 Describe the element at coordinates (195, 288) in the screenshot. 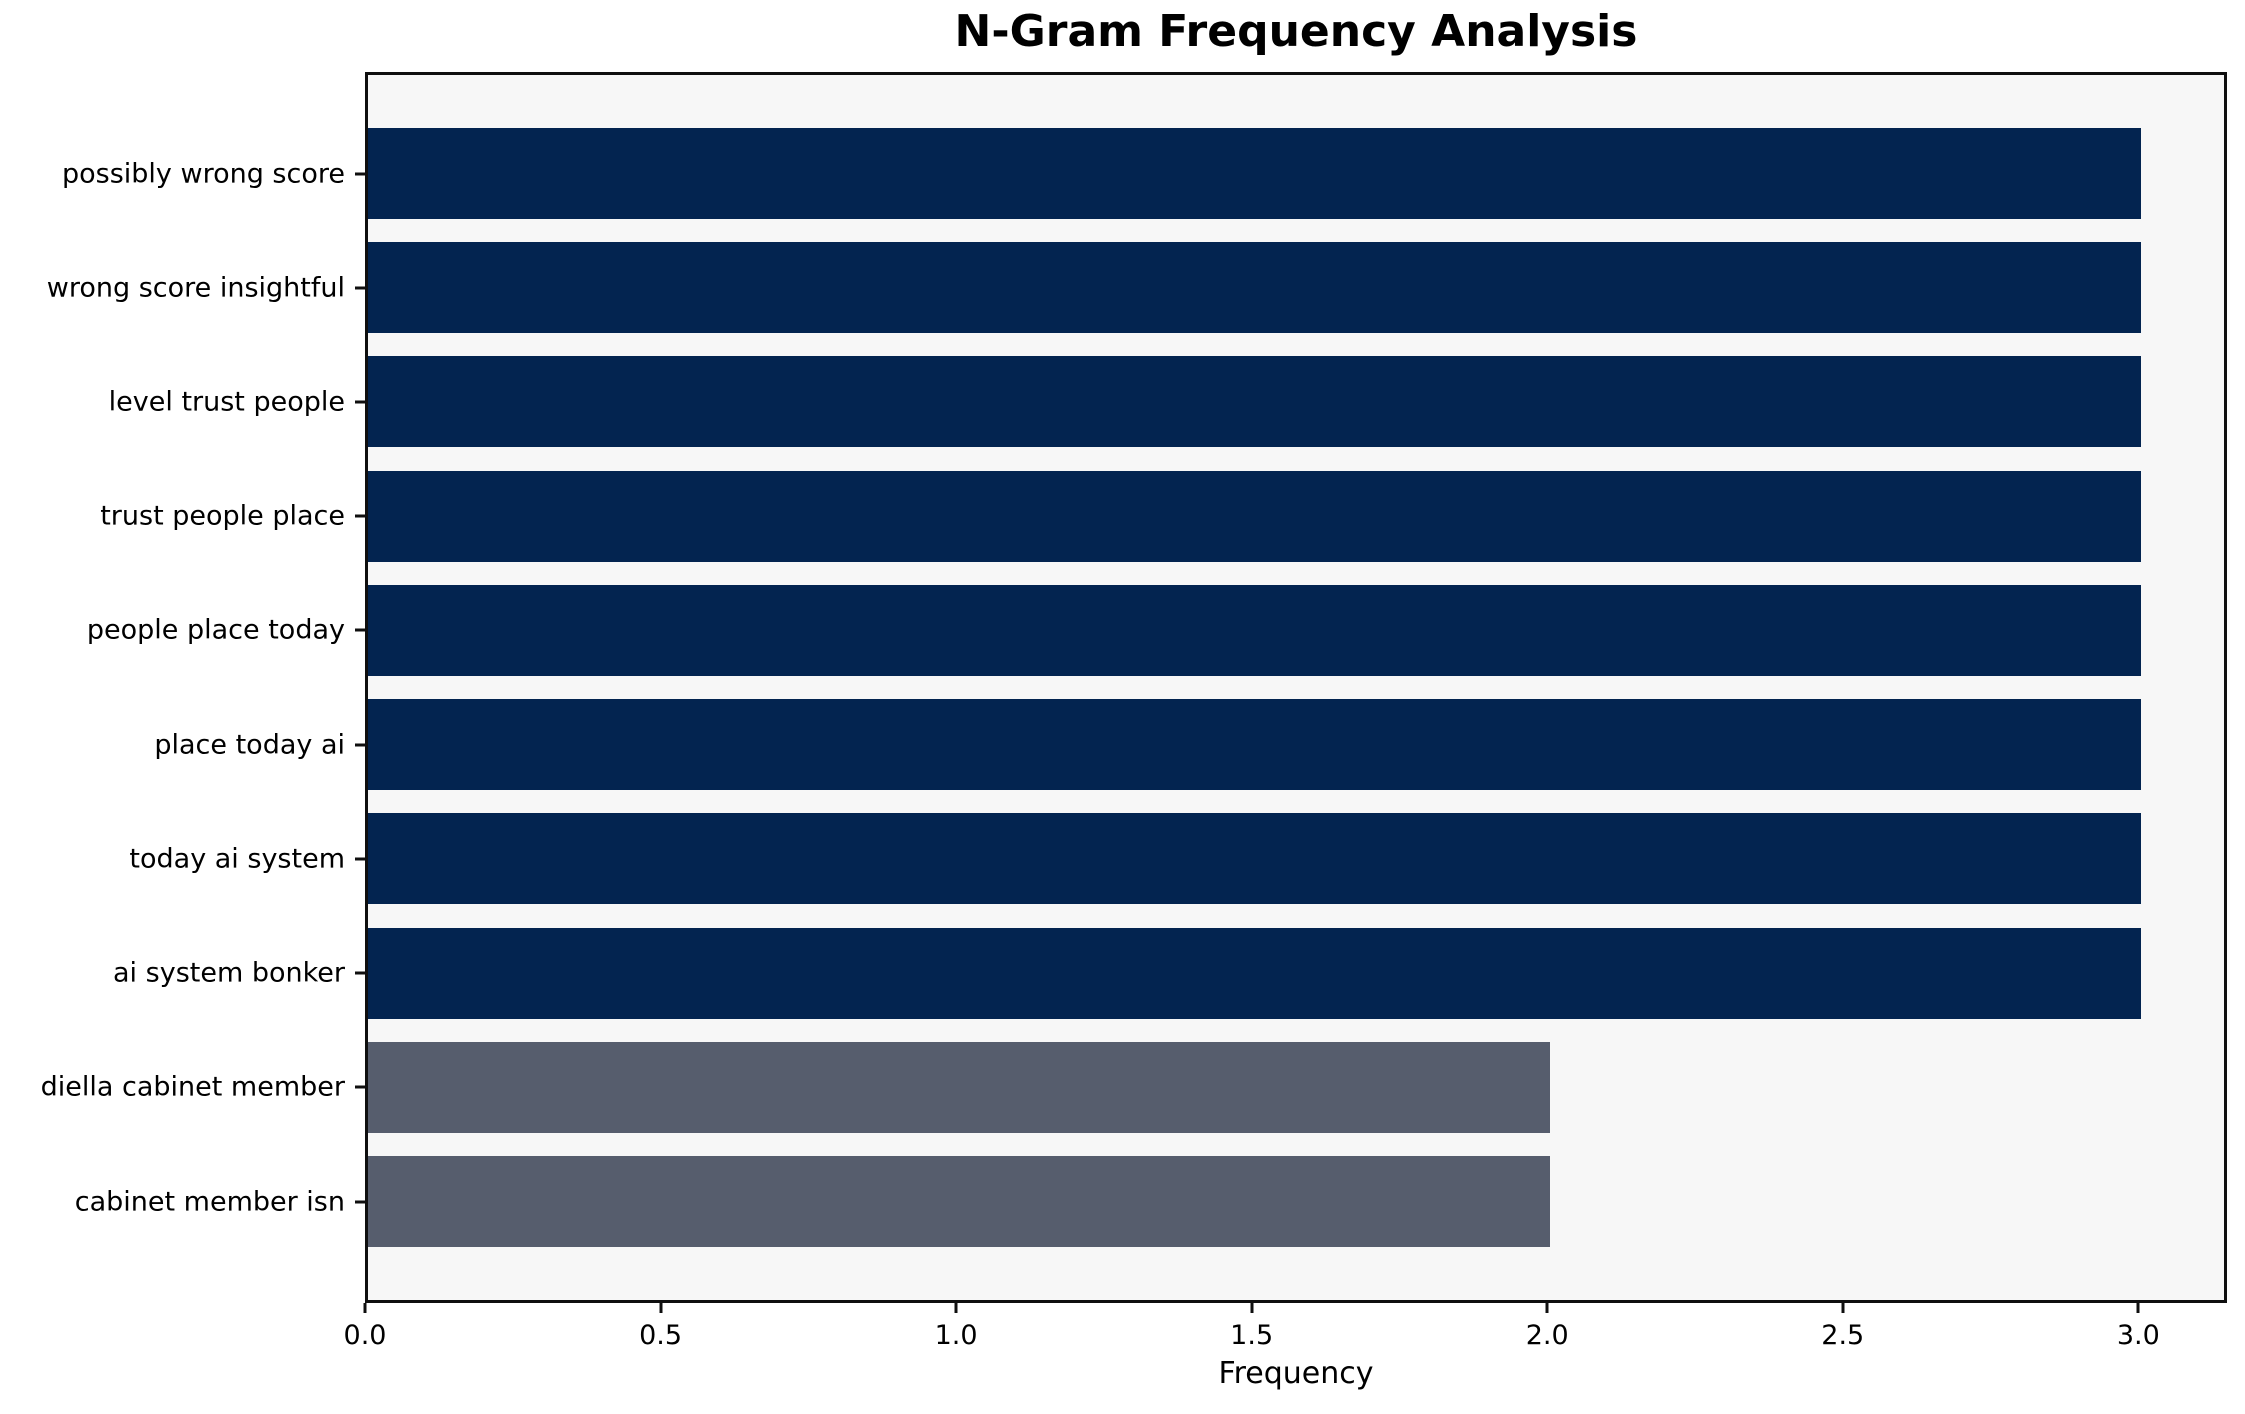

I see `y-axis-label: wrong score insightful` at that location.